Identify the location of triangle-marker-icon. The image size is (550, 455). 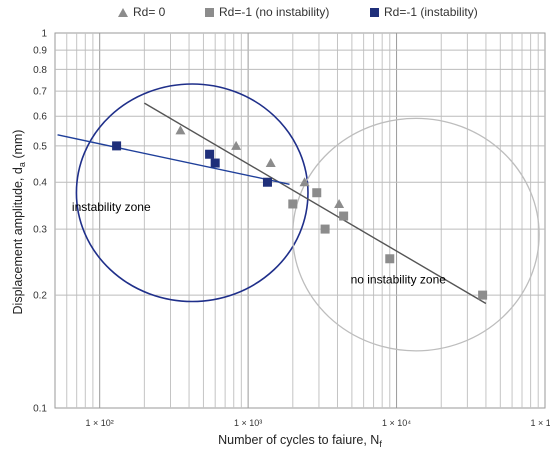
(123, 13).